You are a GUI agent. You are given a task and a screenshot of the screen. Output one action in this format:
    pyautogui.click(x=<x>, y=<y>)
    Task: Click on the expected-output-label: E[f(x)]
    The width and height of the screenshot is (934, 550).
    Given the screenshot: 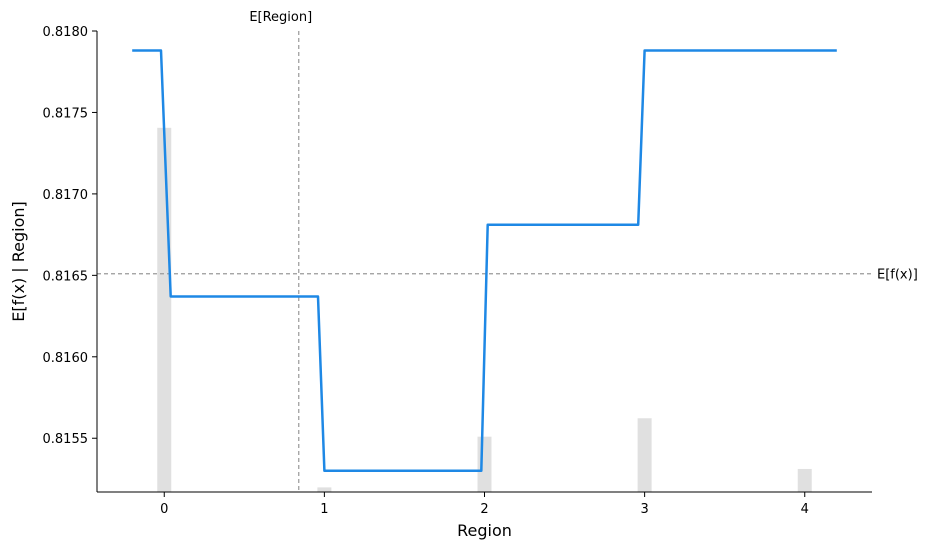 What is the action you would take?
    pyautogui.click(x=897, y=275)
    